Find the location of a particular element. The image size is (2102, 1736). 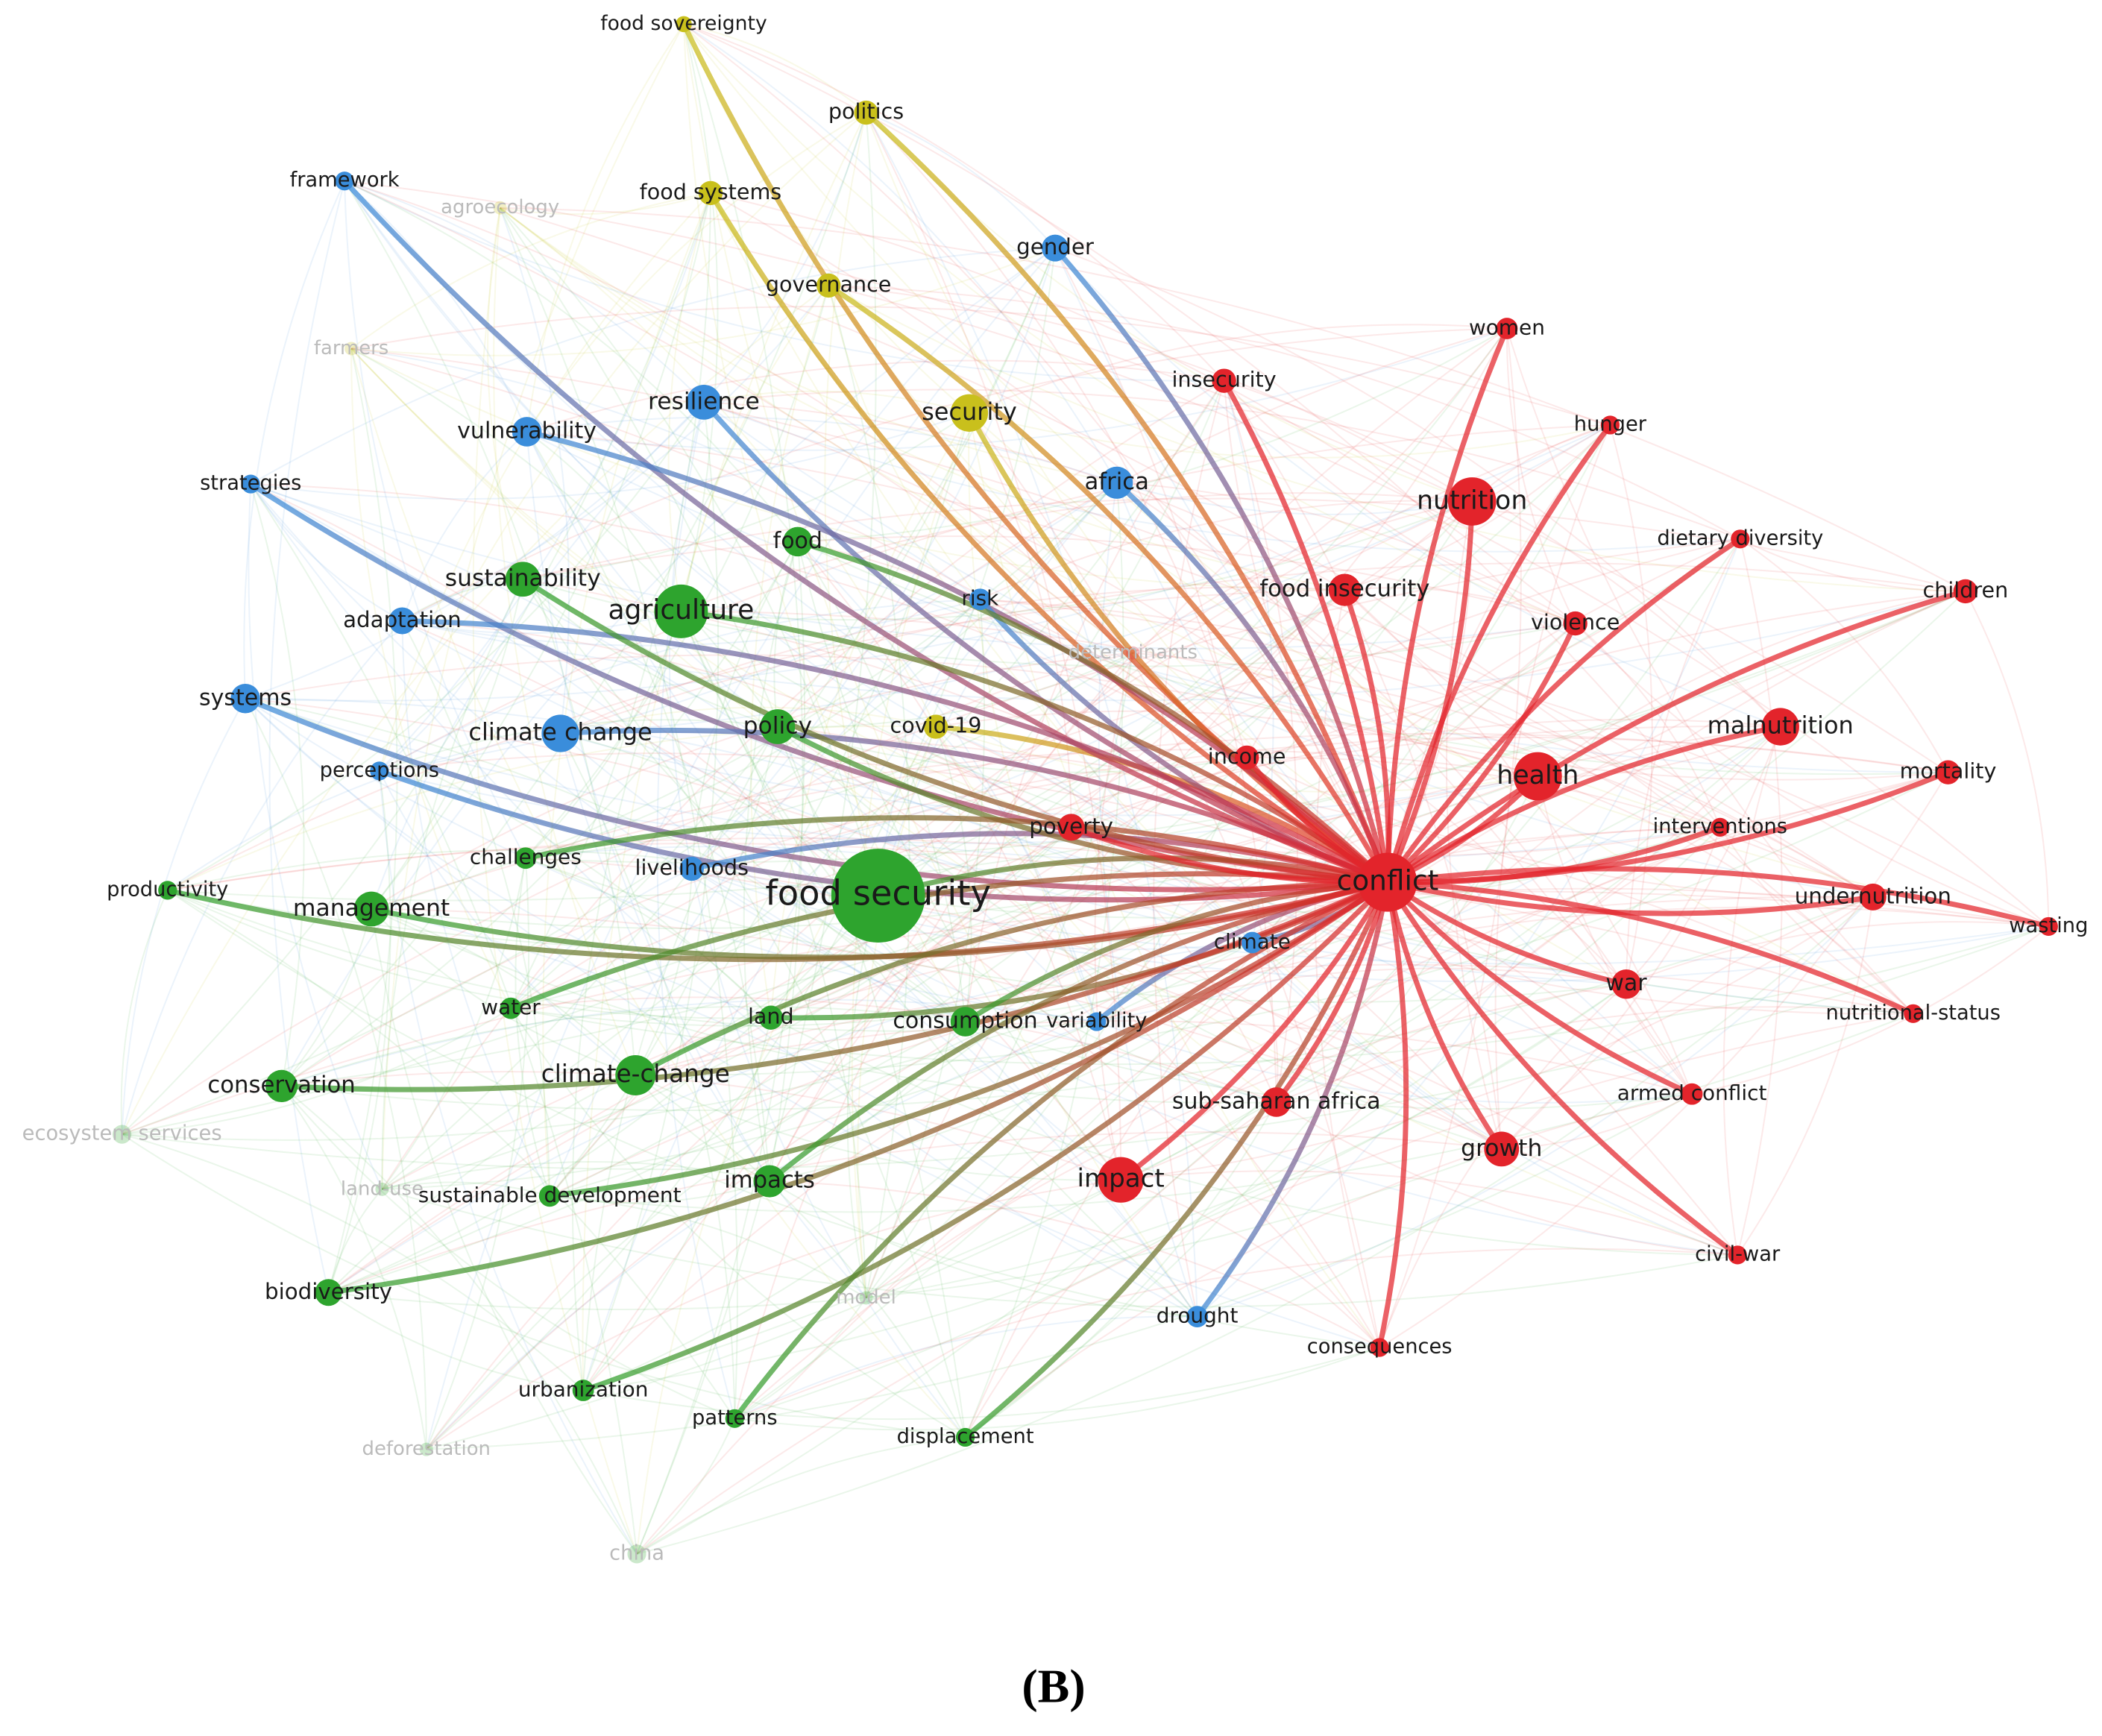

node-label: sub-saharan africa is located at coordinates (1276, 1101).